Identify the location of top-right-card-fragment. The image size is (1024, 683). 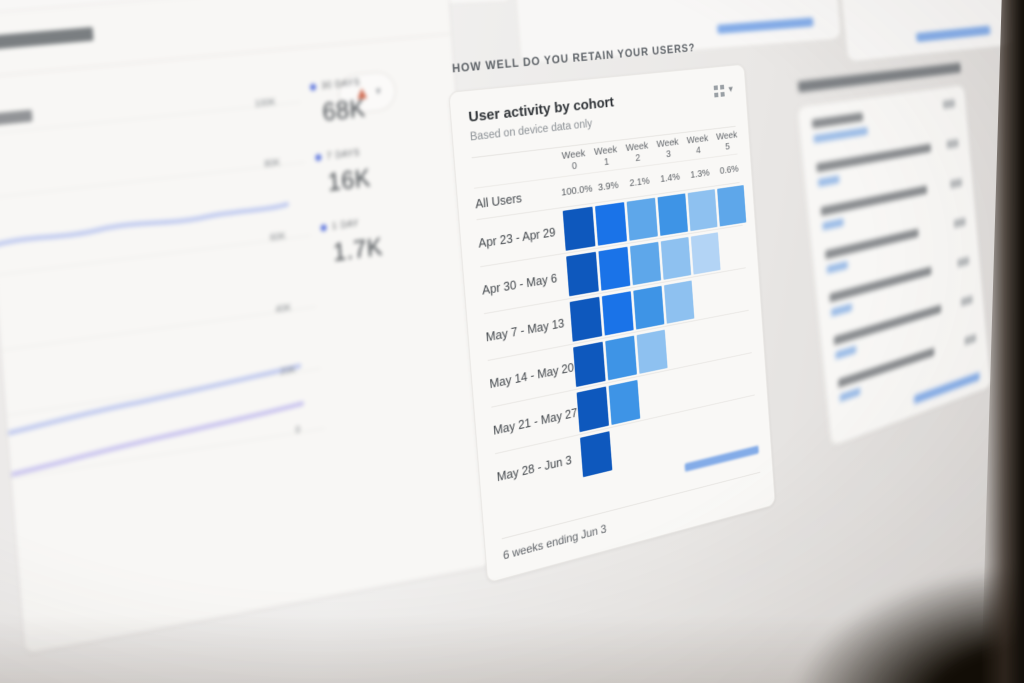
(926, 31).